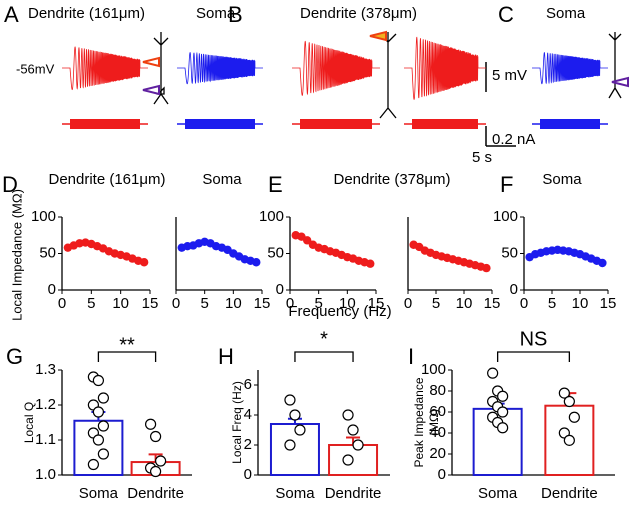  I want to click on panel-letter: A, so click(11, 14).